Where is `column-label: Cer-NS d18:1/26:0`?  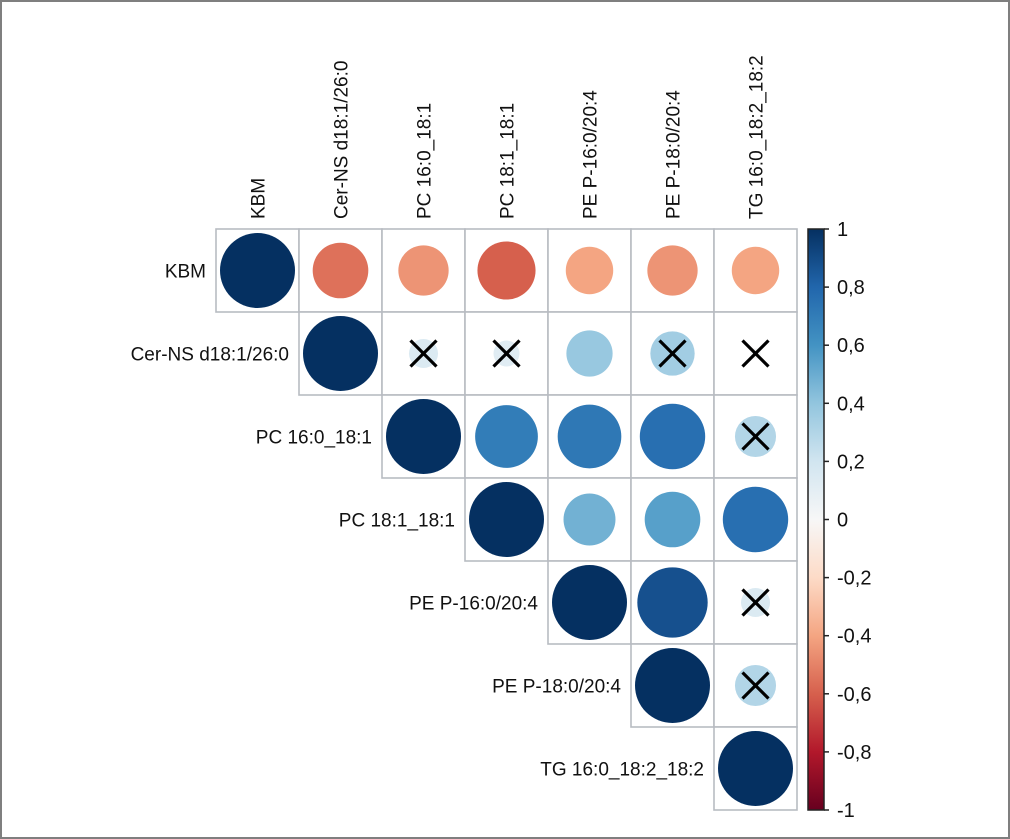 column-label: Cer-NS d18:1/26:0 is located at coordinates (342, 140).